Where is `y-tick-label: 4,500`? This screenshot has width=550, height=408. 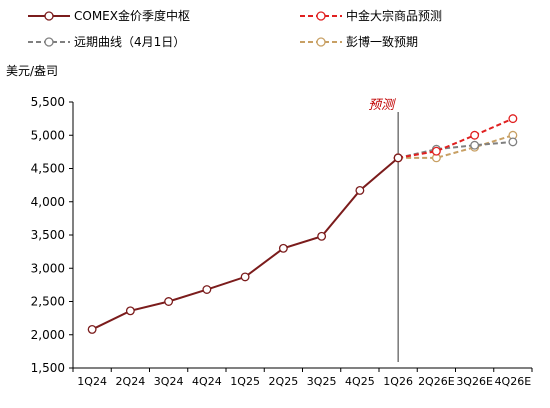
y-tick-label: 4,500 is located at coordinates (48, 169).